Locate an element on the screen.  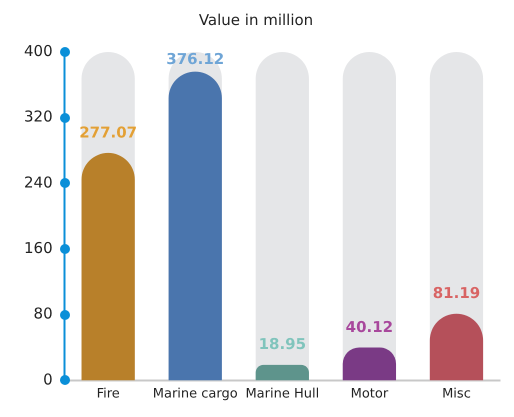
data-label: 40.12 is located at coordinates (370, 327).